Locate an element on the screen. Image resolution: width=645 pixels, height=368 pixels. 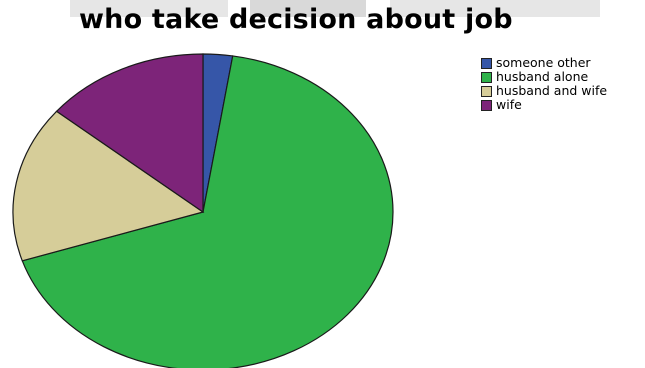
legend-label: husband alone is located at coordinates (542, 76).